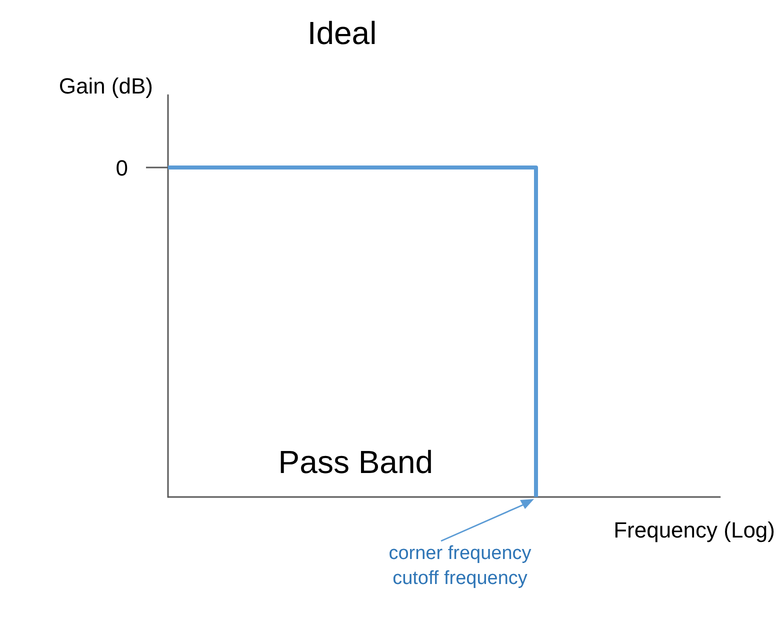 This screenshot has width=781, height=638. What do you see at coordinates (122, 167) in the screenshot?
I see `text: 0` at bounding box center [122, 167].